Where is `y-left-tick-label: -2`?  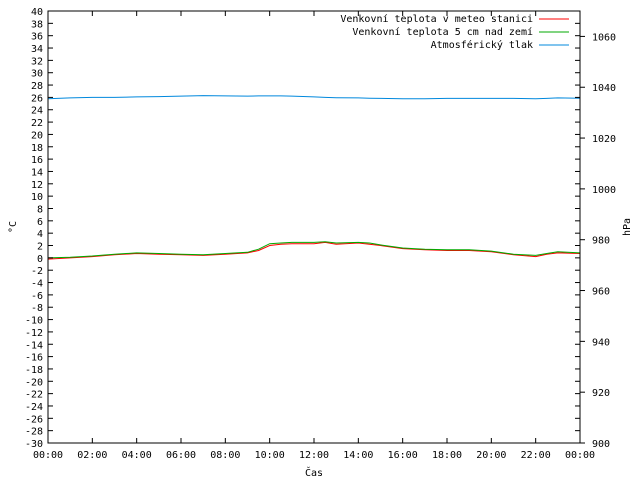
y-left-tick-label: -2 is located at coordinates (37, 271).